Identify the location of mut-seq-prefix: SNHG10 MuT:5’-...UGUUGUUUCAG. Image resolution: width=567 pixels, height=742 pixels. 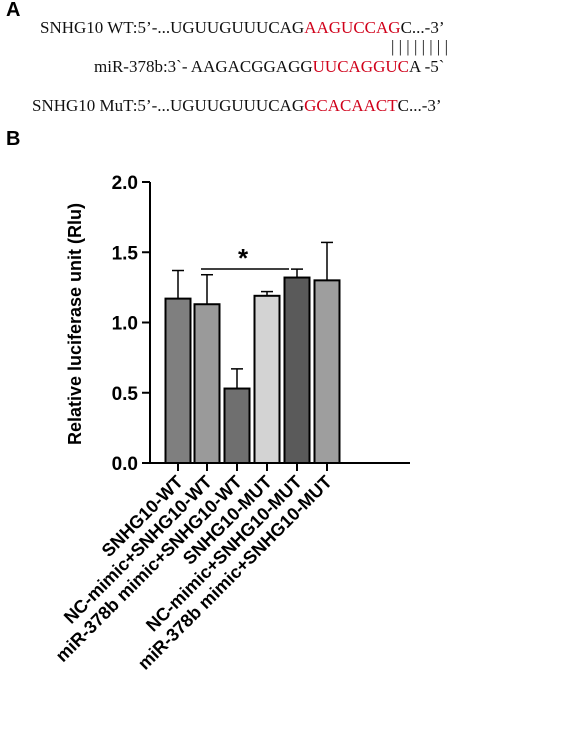
(168, 105).